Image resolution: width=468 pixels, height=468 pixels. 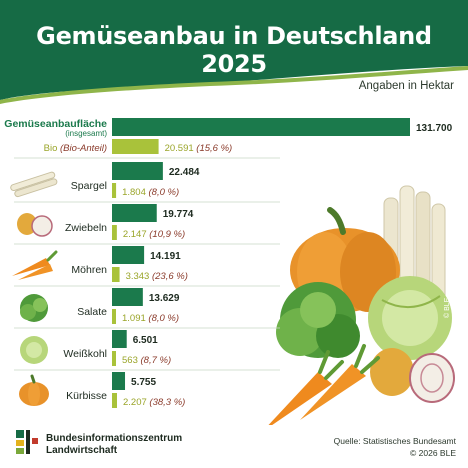 I want to click on value-label-bio: 2.147 (10,9 %), so click(x=154, y=234).